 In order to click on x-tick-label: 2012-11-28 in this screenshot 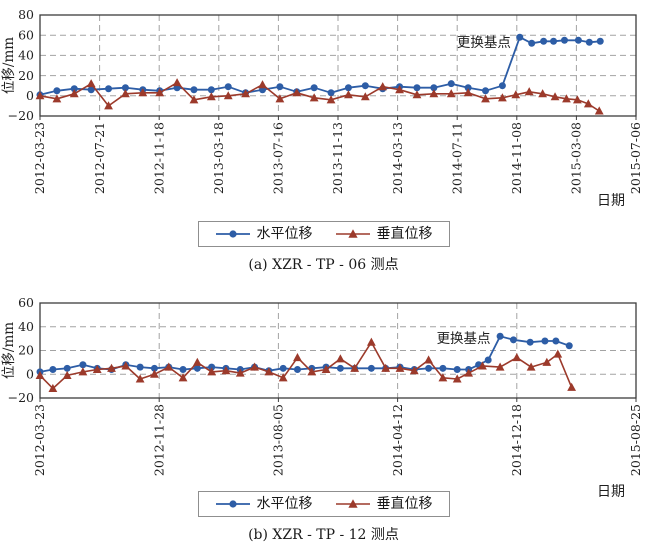, I will do `click(158, 440)`.